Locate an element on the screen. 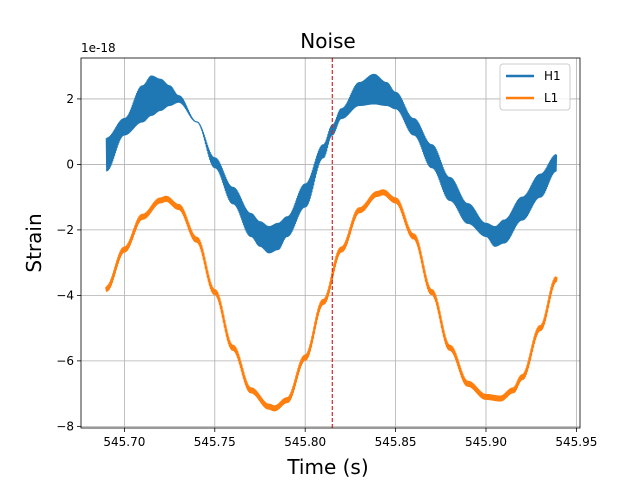 The height and width of the screenshot is (480, 640). y-tick-label: −2 is located at coordinates (65, 230).